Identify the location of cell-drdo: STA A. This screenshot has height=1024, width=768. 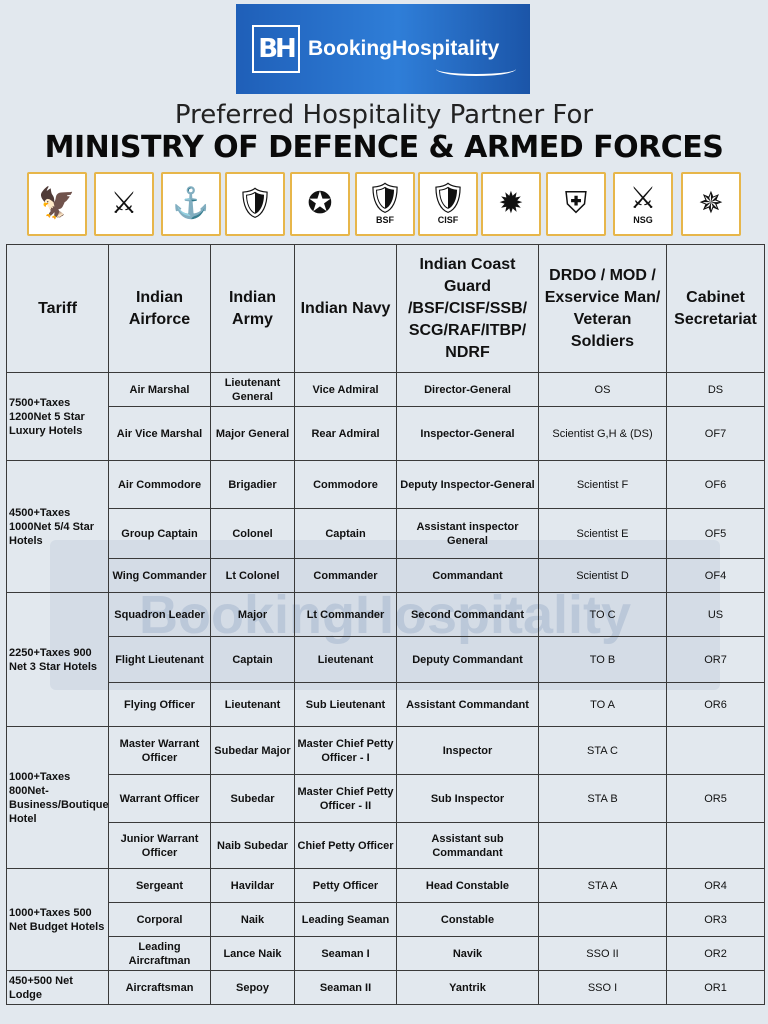
(602, 885).